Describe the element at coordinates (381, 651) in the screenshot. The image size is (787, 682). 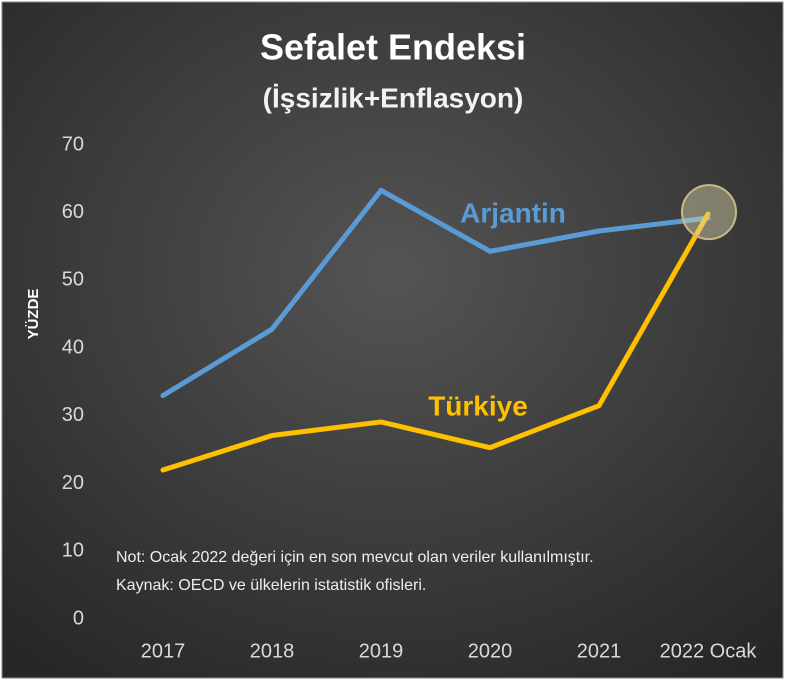
I see `x-tick-label: 2019` at that location.